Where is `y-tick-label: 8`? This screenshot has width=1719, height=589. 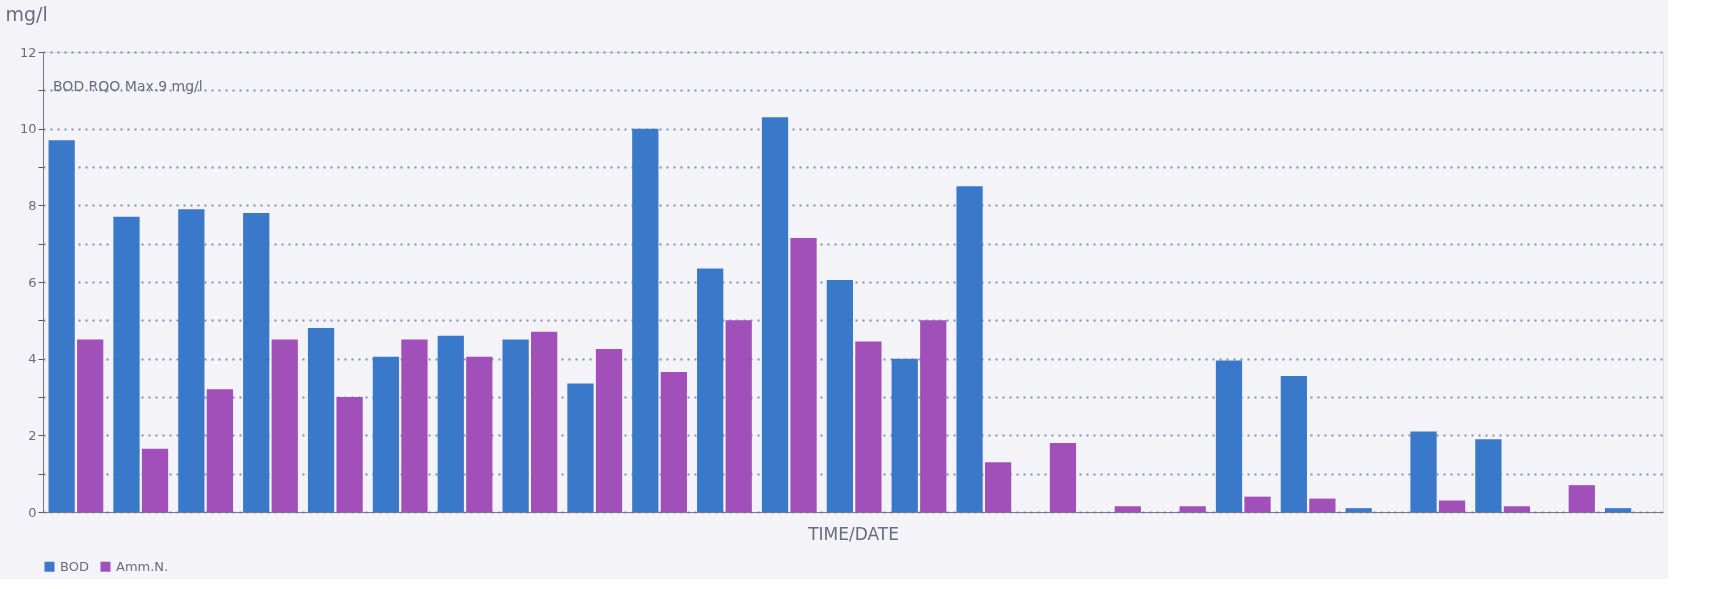
y-tick-label: 8 is located at coordinates (32, 205).